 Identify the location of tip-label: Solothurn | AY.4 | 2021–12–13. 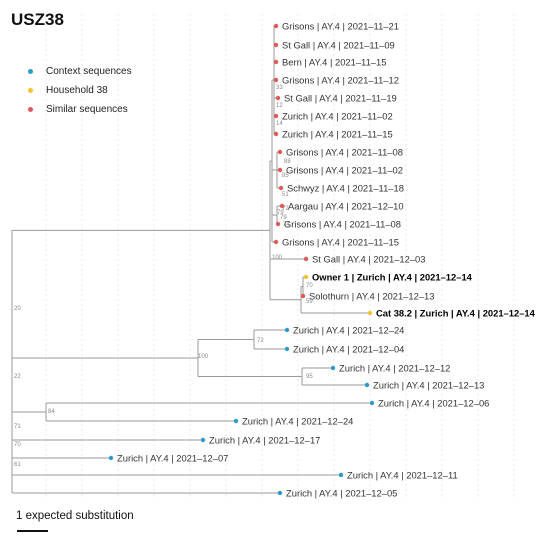
(371, 296).